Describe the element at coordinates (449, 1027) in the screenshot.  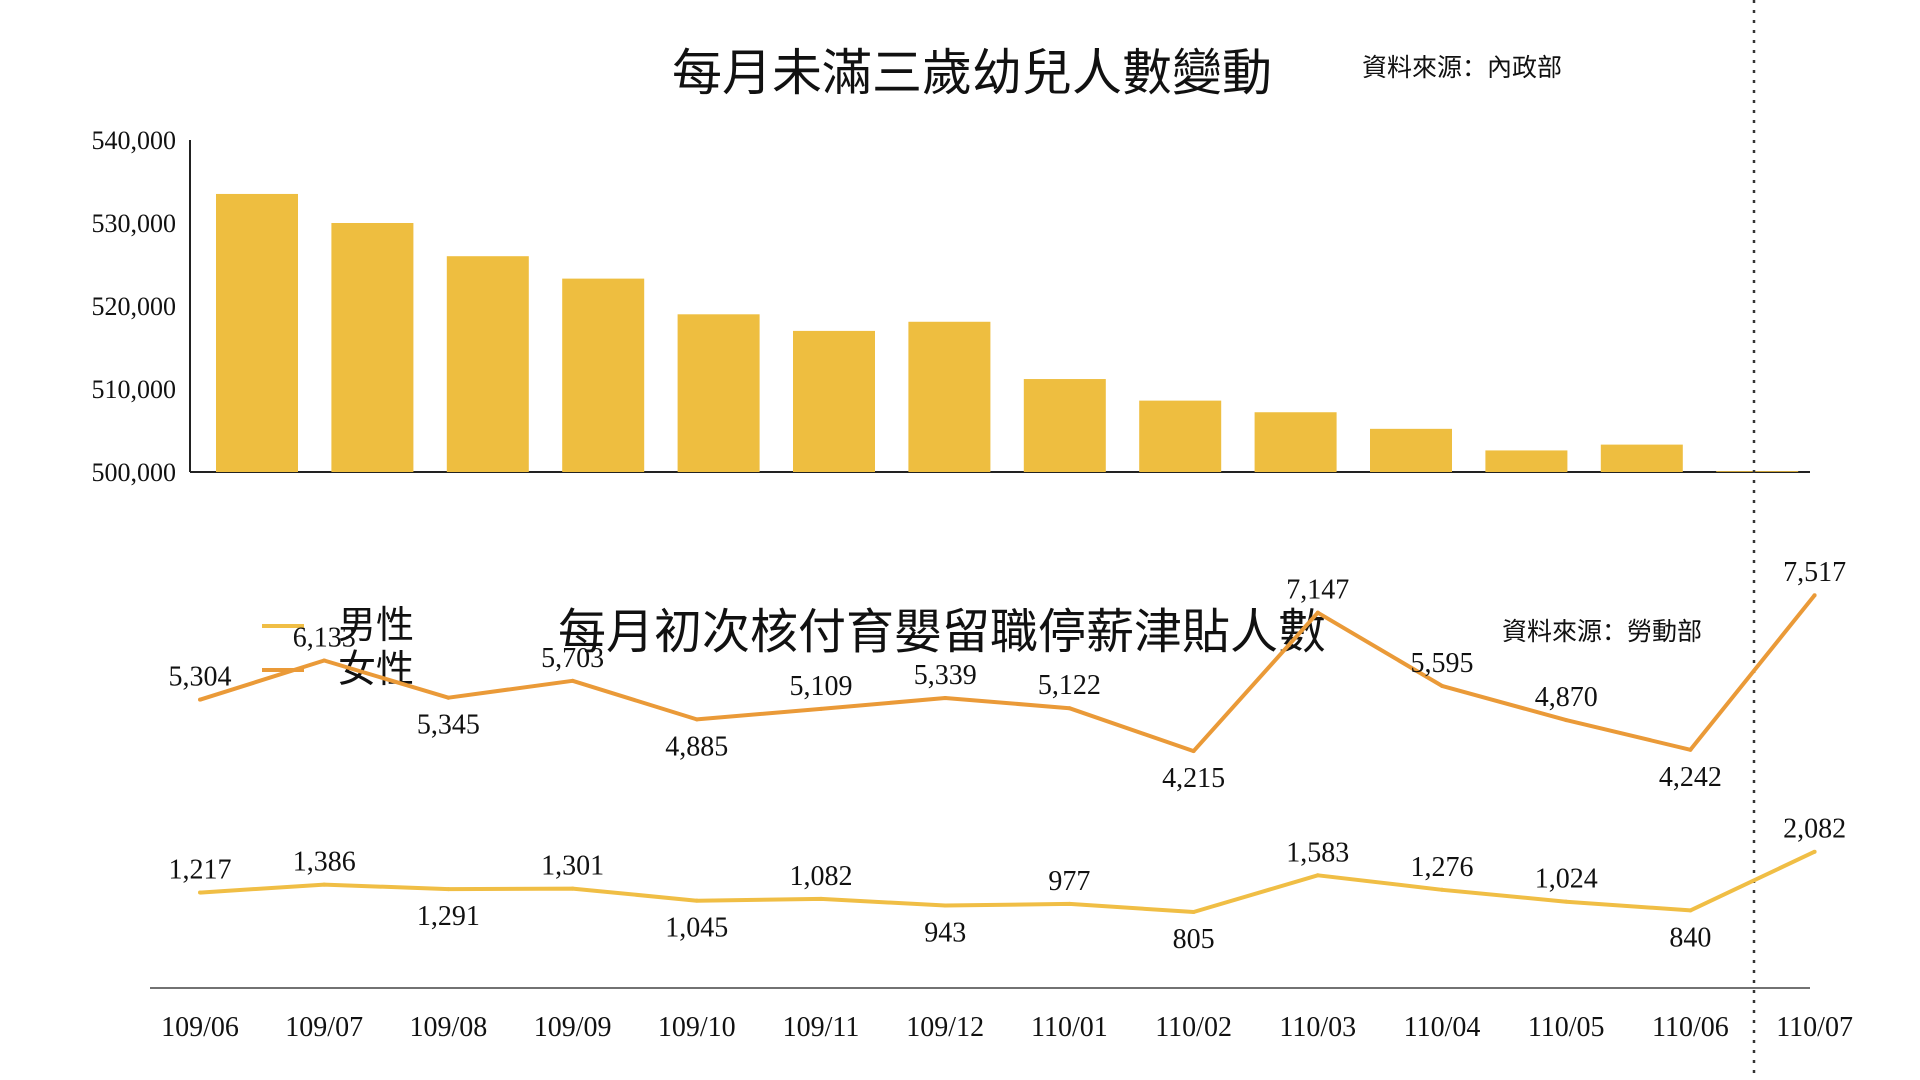
I see `x-tick-label: 109/08` at that location.